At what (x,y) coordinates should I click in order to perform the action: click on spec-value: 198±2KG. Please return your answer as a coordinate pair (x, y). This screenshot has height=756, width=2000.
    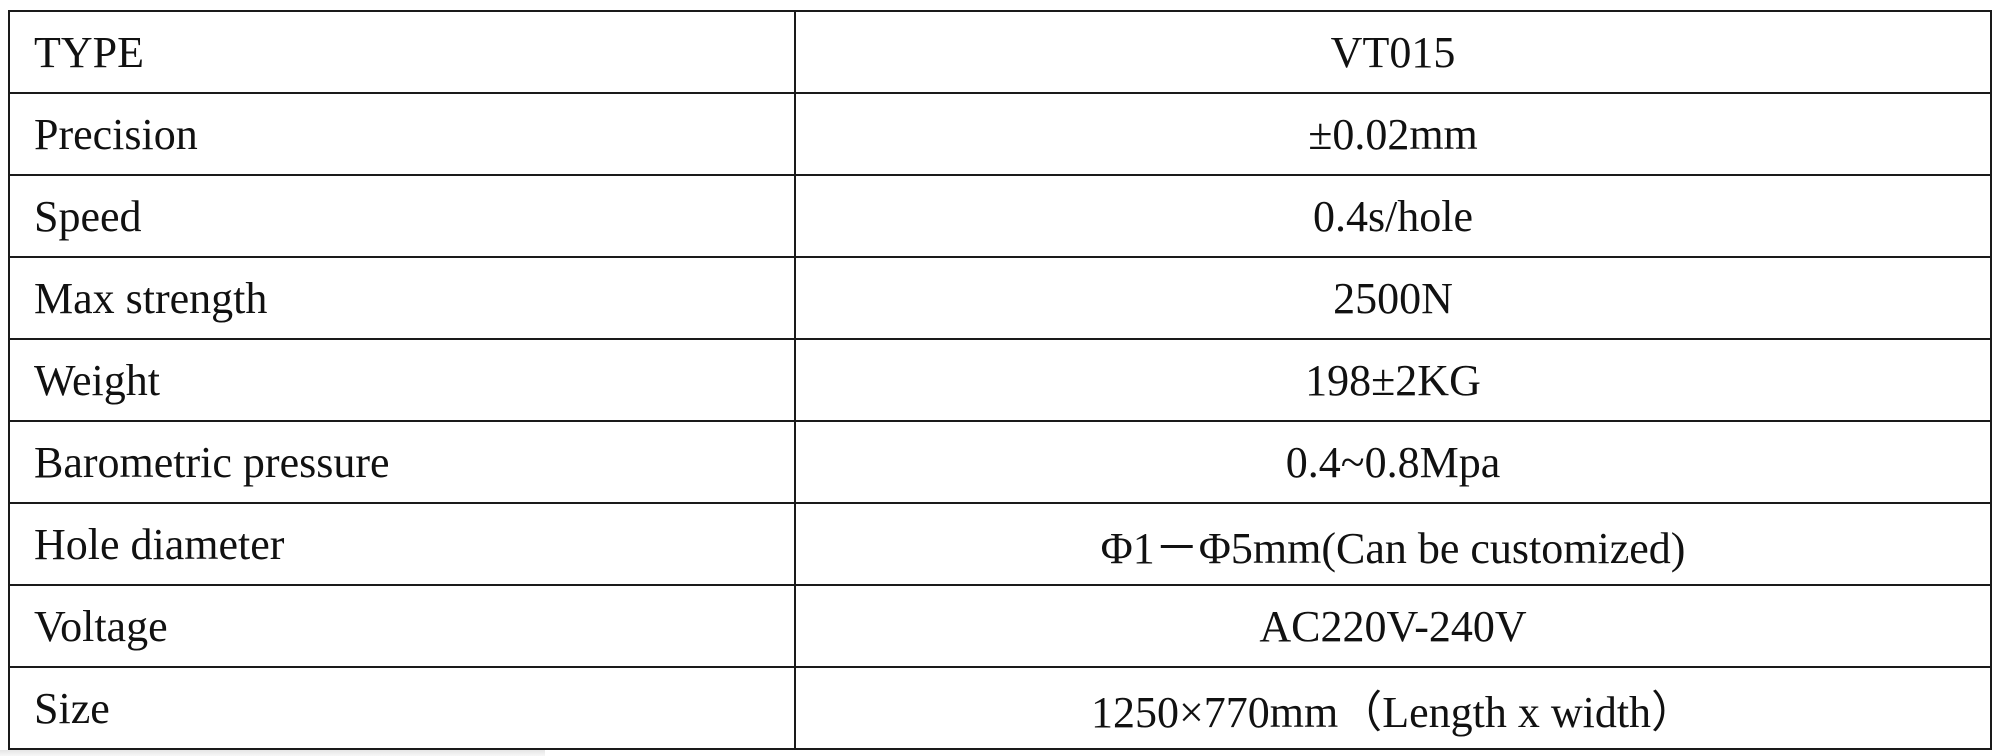
    Looking at the image, I should click on (1393, 380).